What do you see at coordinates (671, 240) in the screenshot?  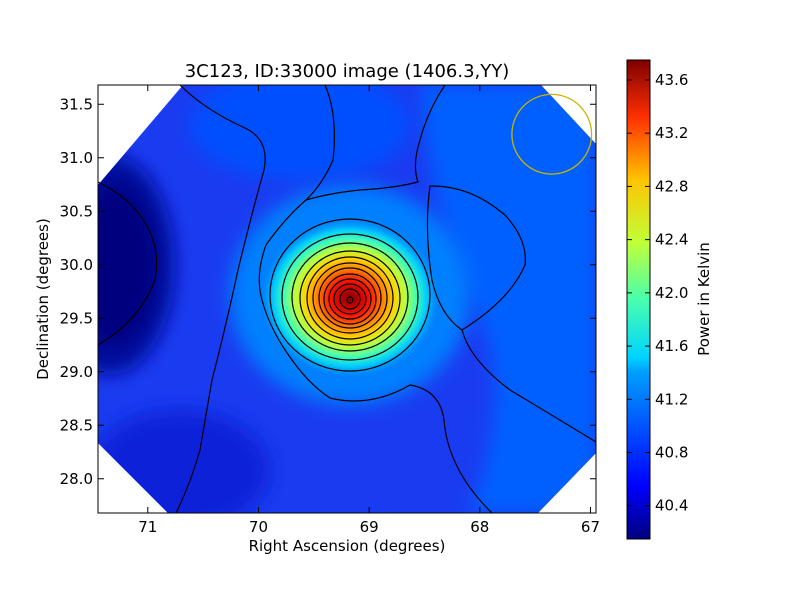 I see `colorbar-tick-label: 42.4` at bounding box center [671, 240].